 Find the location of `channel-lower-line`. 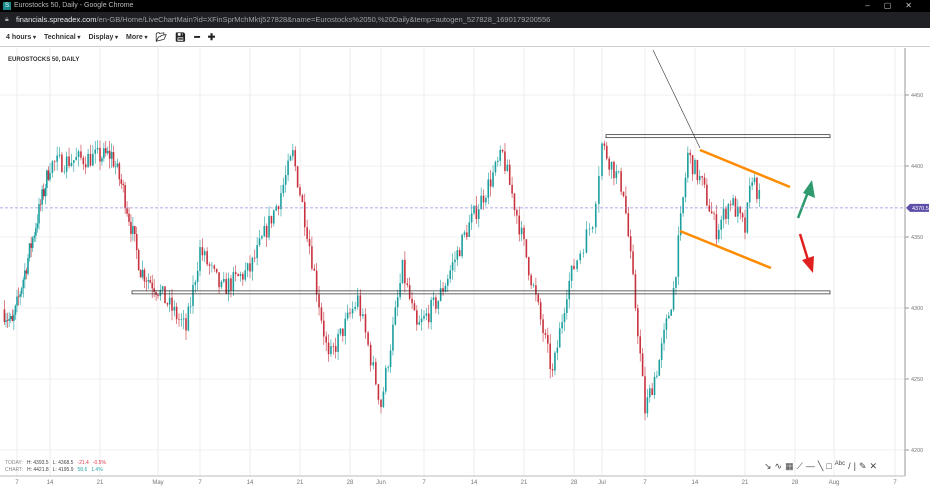

channel-lower-line is located at coordinates (725, 249).